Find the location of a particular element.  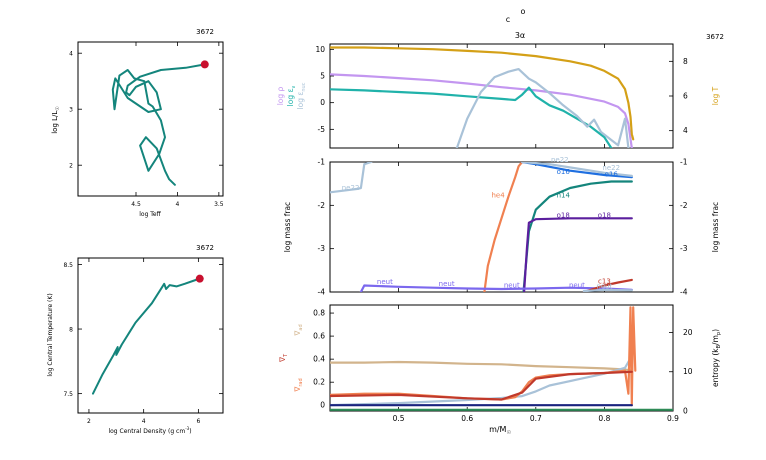

header-zone-label: 3α is located at coordinates (520, 35).